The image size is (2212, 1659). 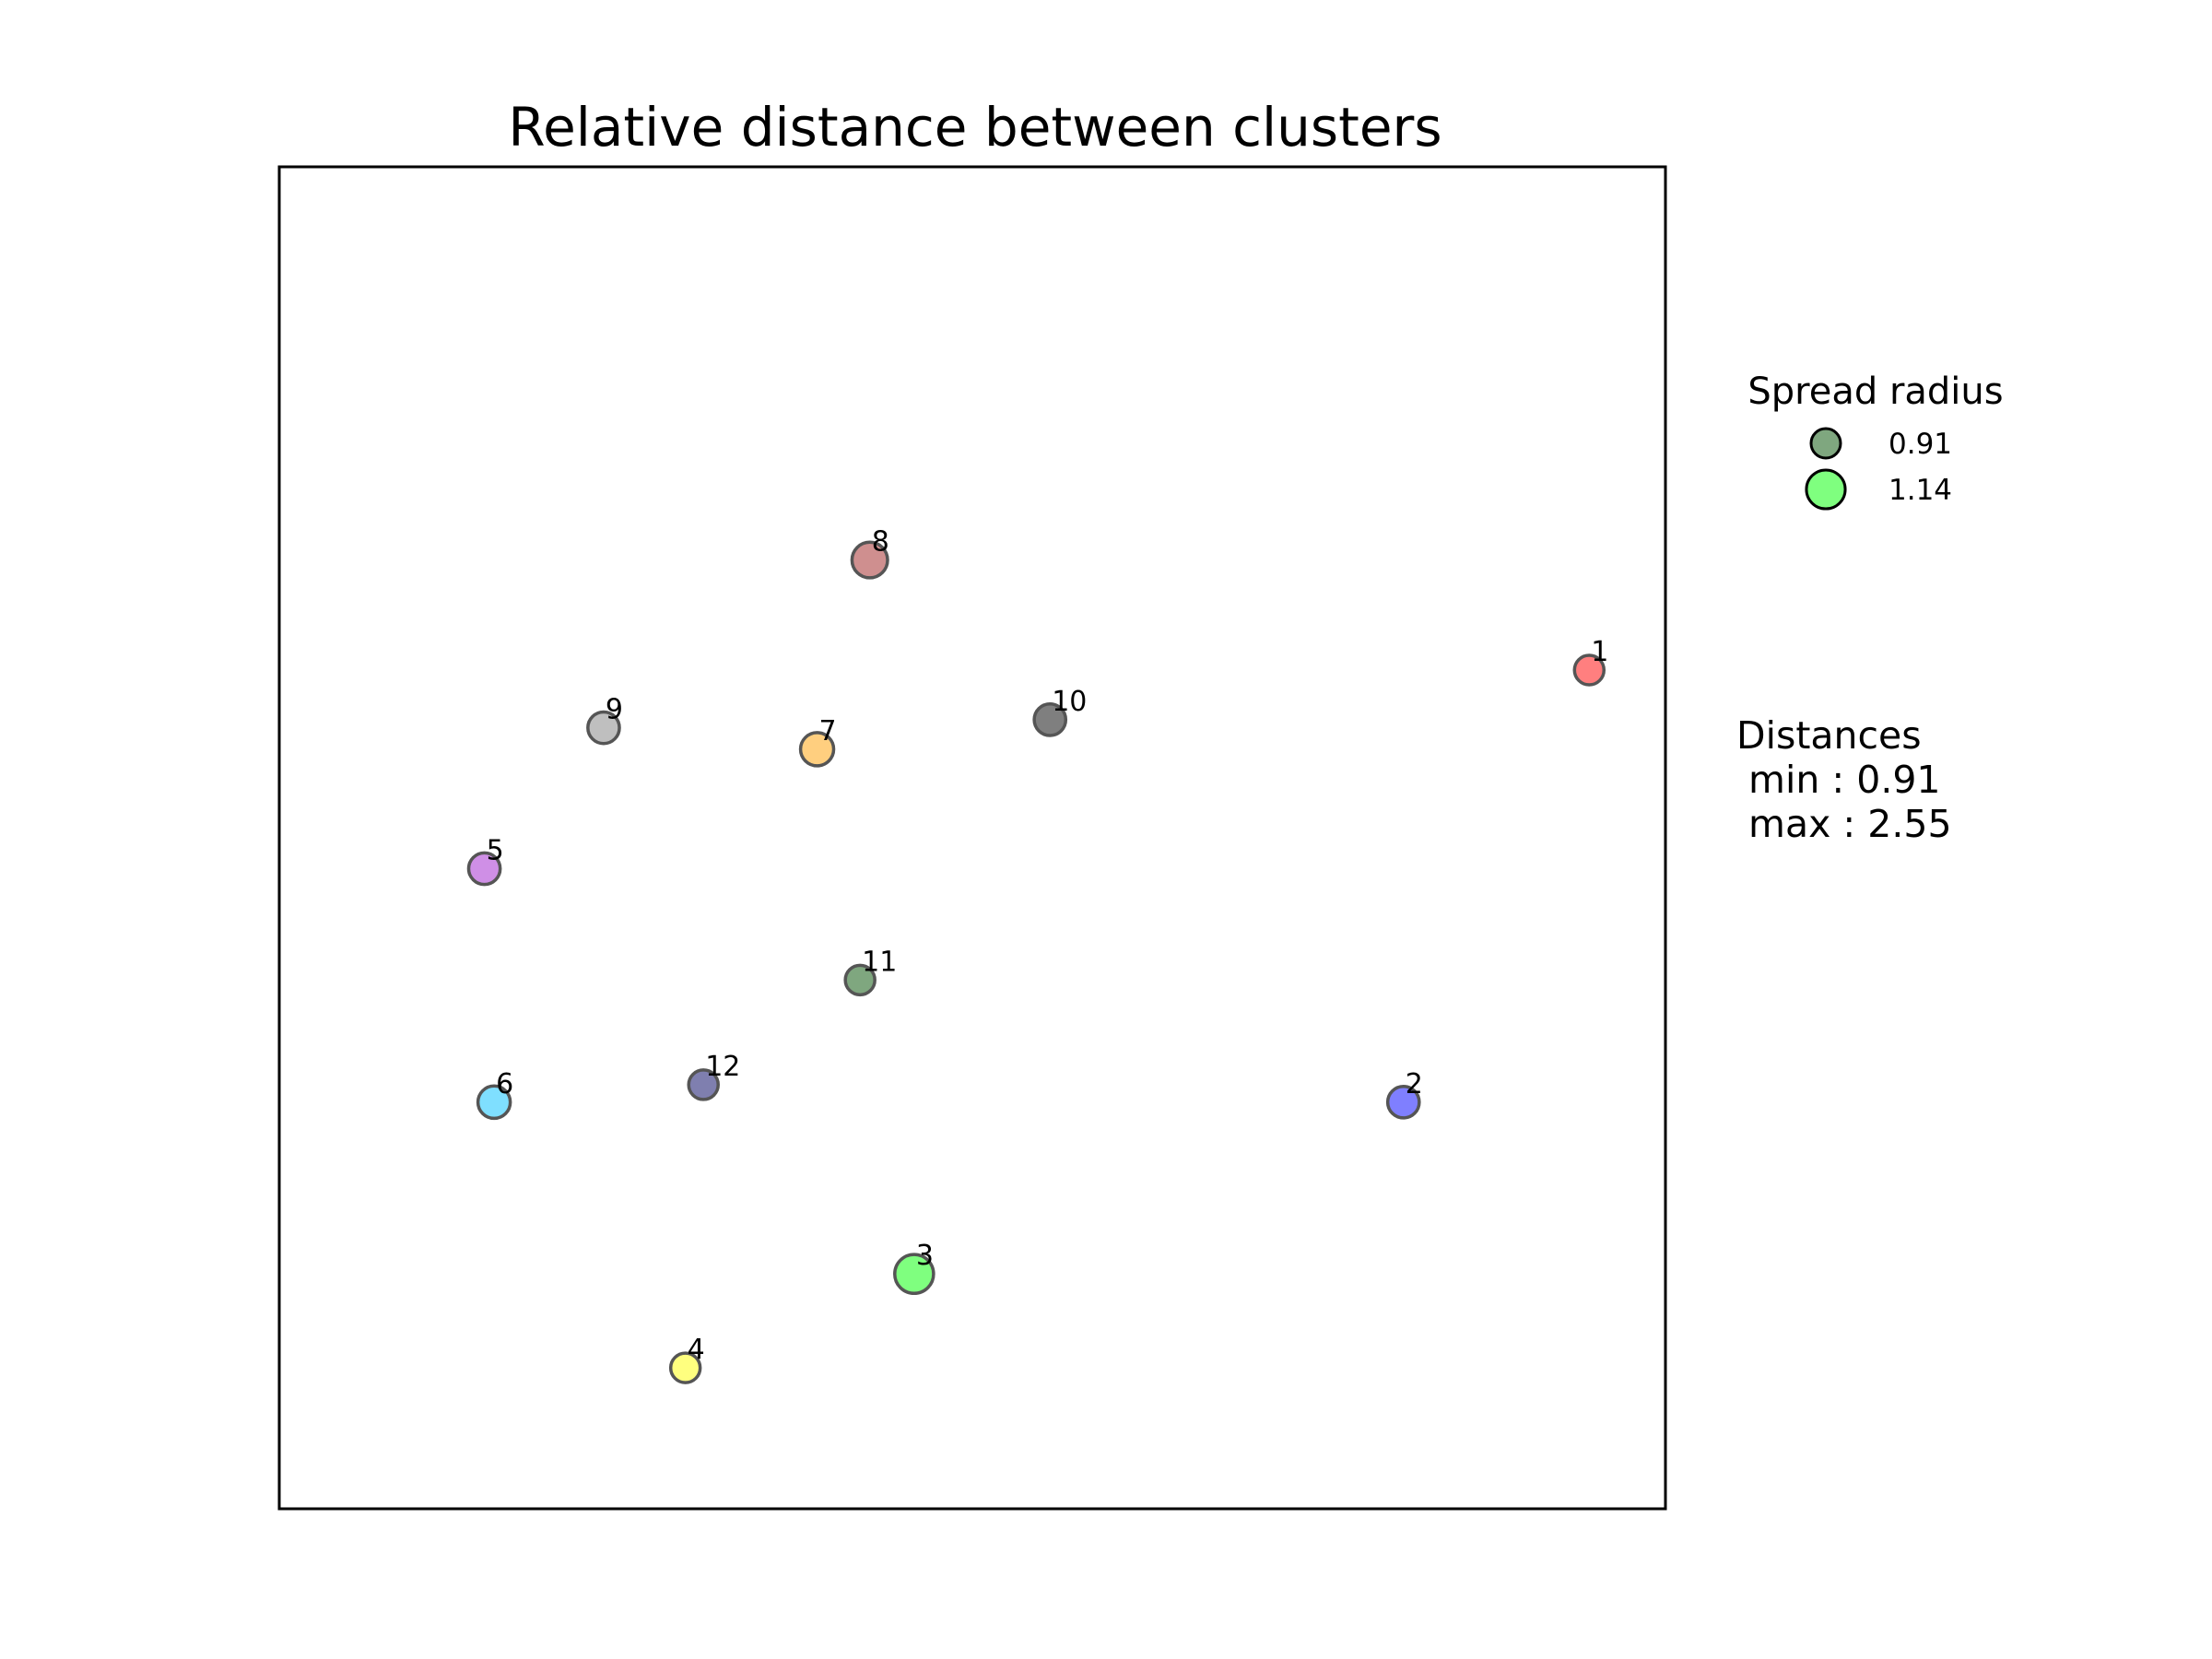 What do you see at coordinates (504, 1084) in the screenshot?
I see `cluster-label-6: 6` at bounding box center [504, 1084].